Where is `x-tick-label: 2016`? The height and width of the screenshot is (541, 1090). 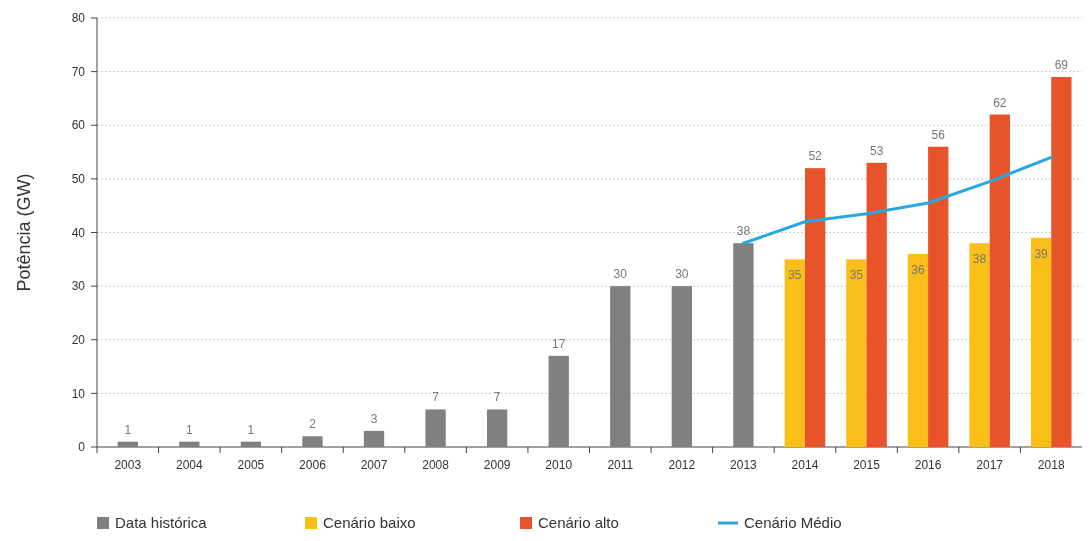
x-tick-label: 2016 is located at coordinates (928, 465).